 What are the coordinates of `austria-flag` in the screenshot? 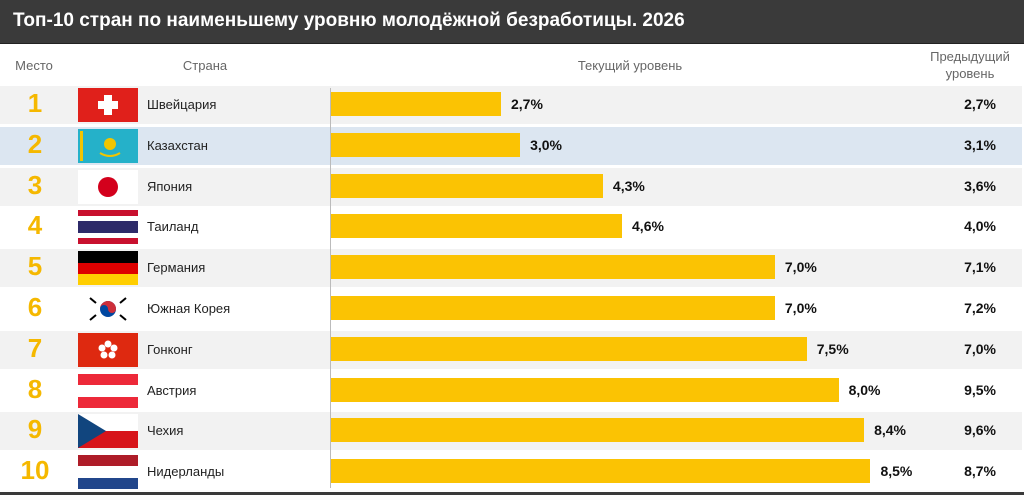 It's located at (108, 390).